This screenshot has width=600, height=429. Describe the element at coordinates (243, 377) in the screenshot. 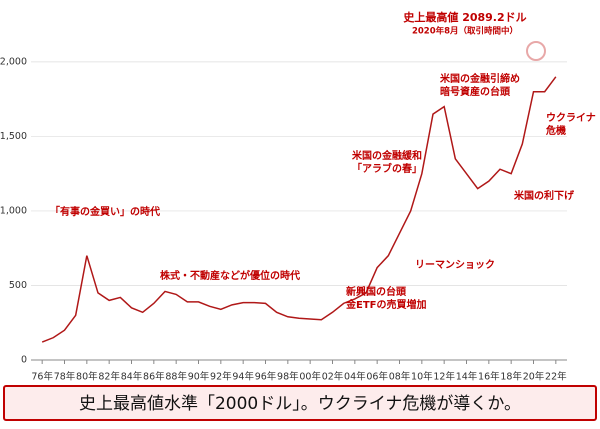

I see `x-tick-label: 94年` at that location.